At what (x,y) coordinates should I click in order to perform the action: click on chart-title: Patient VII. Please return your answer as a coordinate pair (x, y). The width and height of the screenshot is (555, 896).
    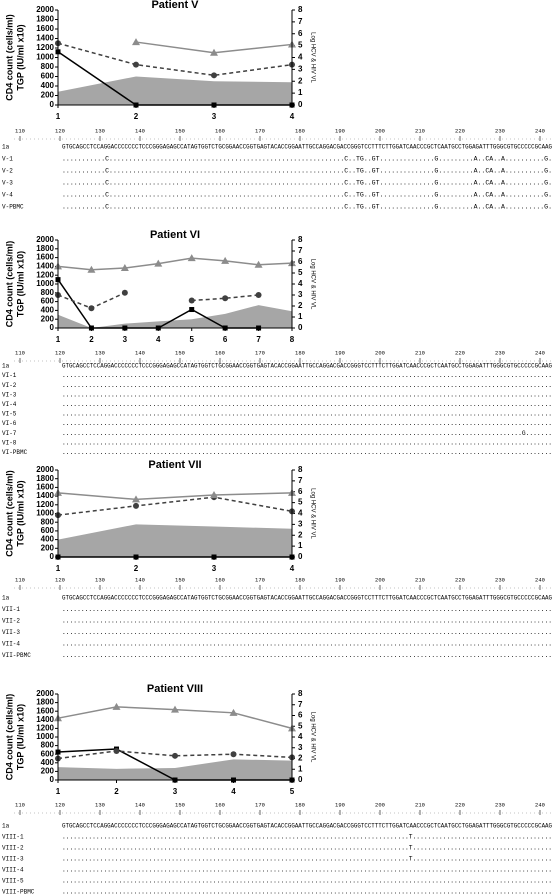
    Looking at the image, I should click on (174, 465).